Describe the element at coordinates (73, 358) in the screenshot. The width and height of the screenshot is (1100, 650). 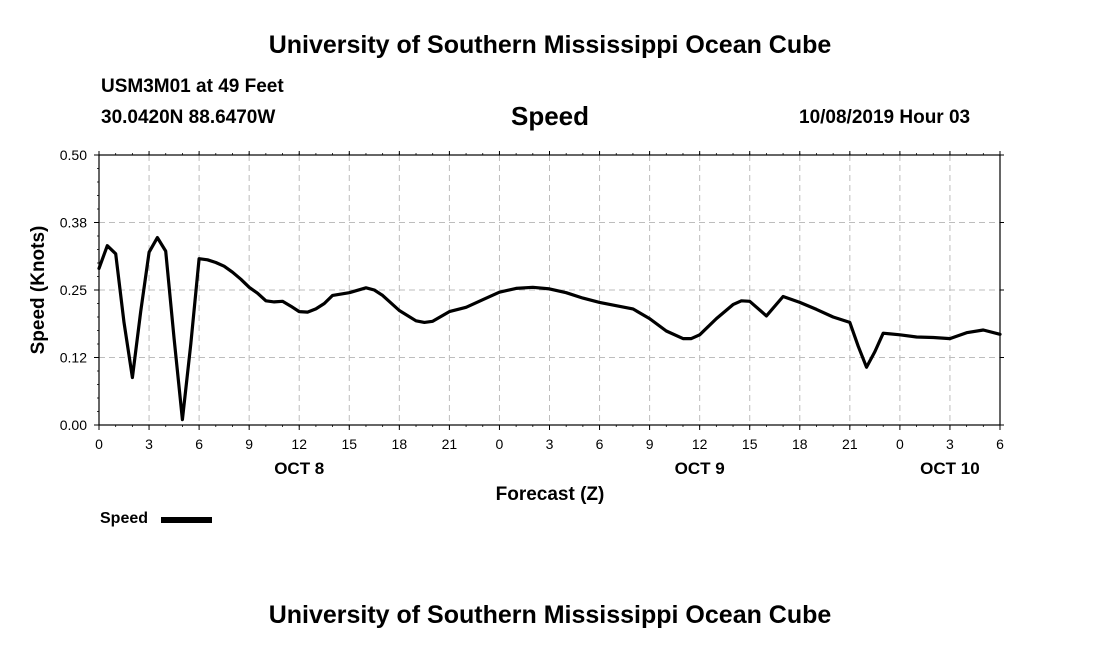
I see `y-tick-label: 0.12` at that location.